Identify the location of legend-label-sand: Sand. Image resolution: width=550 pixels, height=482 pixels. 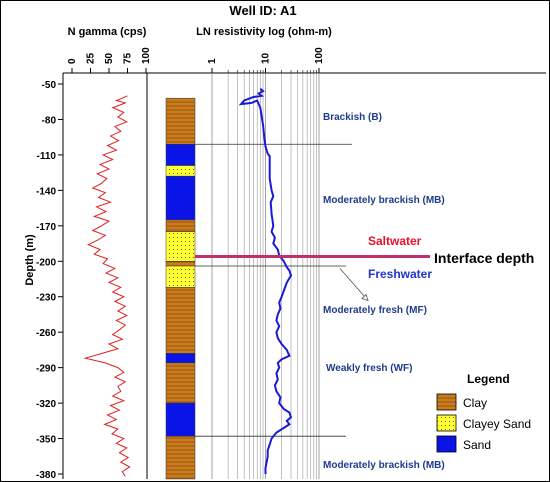
(477, 445).